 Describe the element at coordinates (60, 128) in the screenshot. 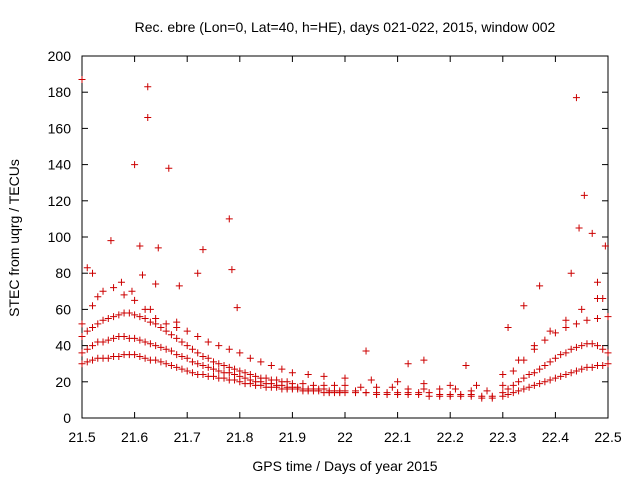

I see `y-tick-label: 160` at that location.